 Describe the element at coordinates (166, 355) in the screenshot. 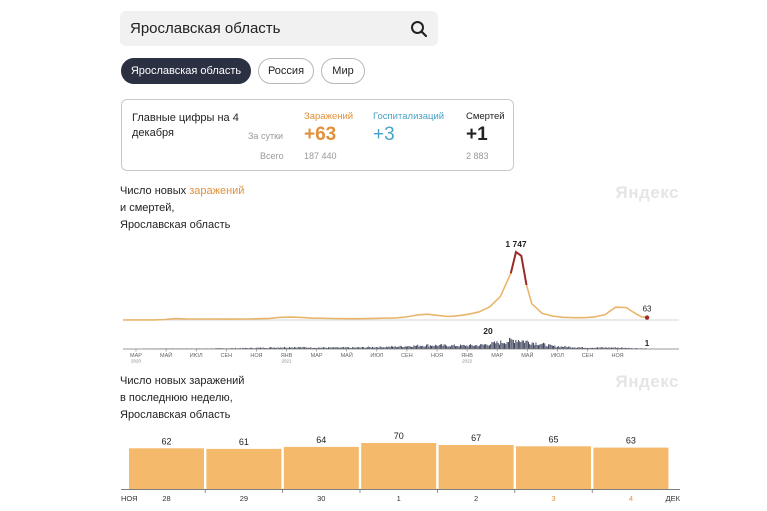

I see `x-tick-label: МАЙ` at that location.